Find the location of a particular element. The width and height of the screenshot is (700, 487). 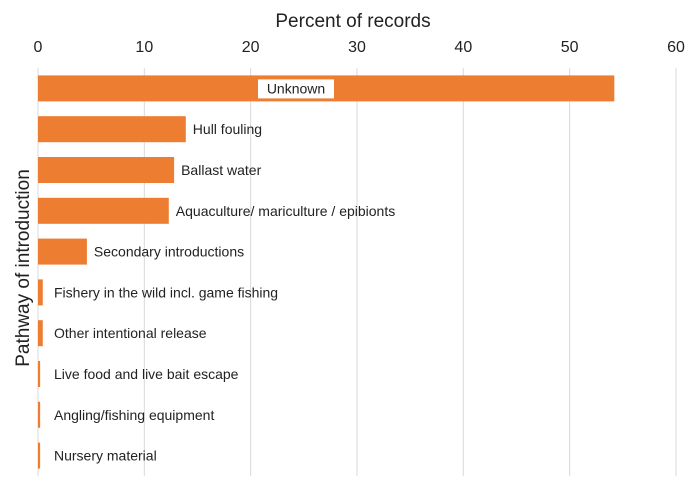

category-label: Nursery material is located at coordinates (105, 456).